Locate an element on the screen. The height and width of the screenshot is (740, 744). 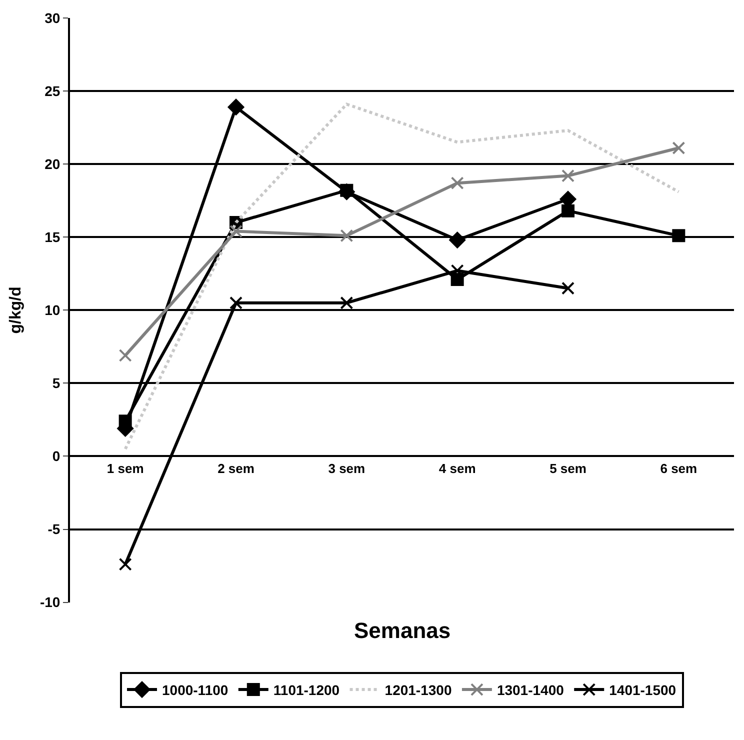
y-tick-label: 20 is located at coordinates (52, 164).